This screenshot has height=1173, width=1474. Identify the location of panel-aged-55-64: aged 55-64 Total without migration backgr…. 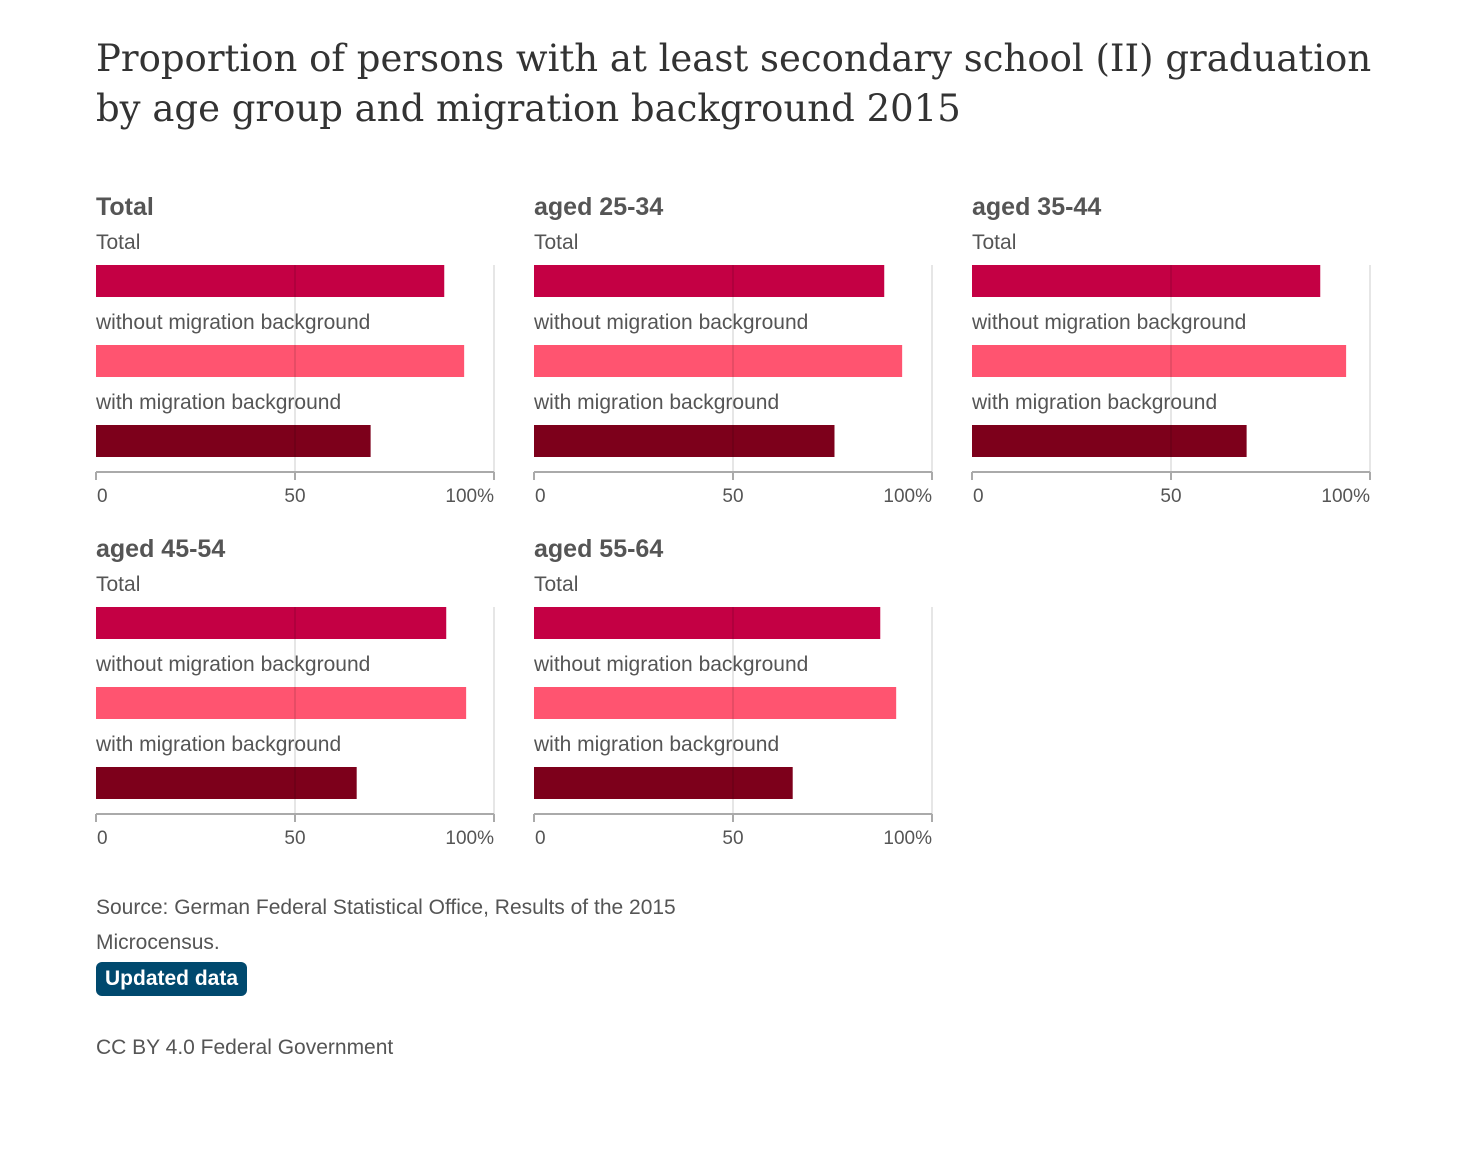
(733, 694).